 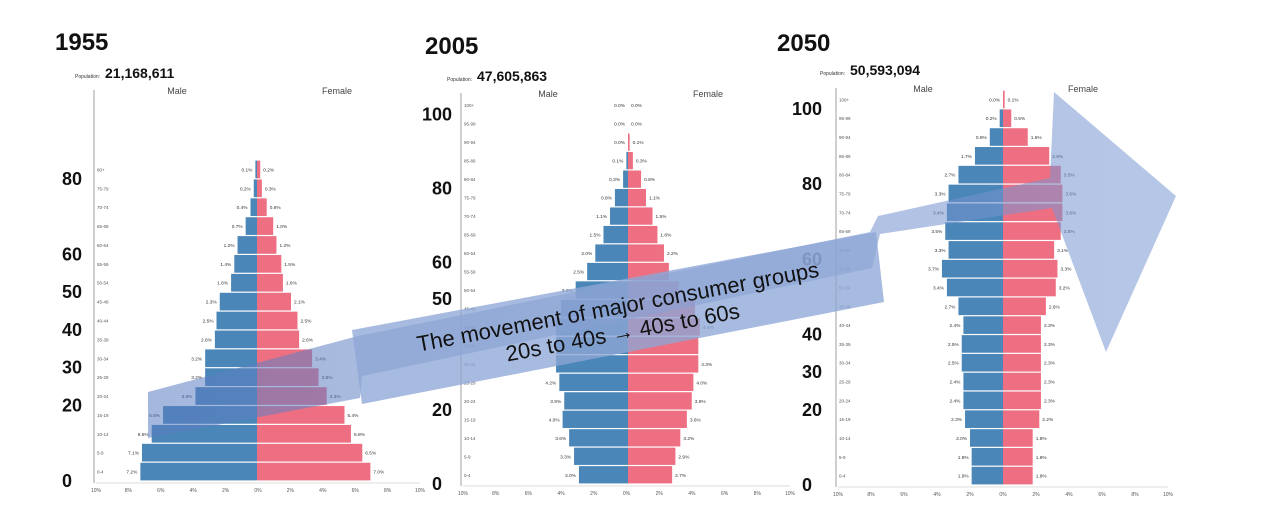 What do you see at coordinates (269, 170) in the screenshot?
I see `female-value-label: 0.2%` at bounding box center [269, 170].